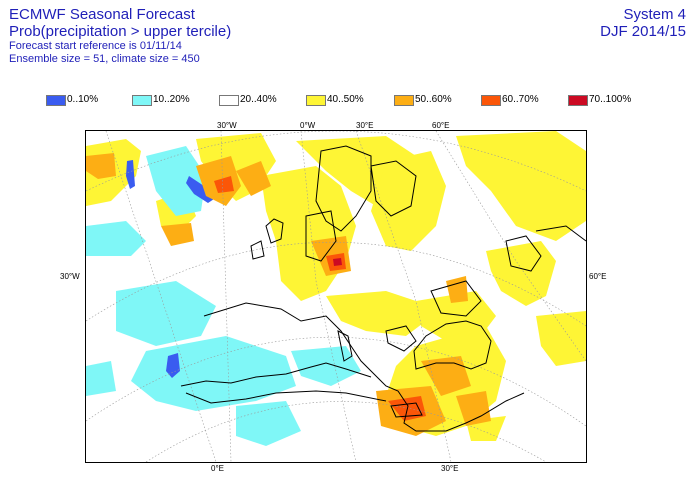 The image size is (697, 480). I want to click on header-right: System 4 DJF 2014/15, so click(643, 23).